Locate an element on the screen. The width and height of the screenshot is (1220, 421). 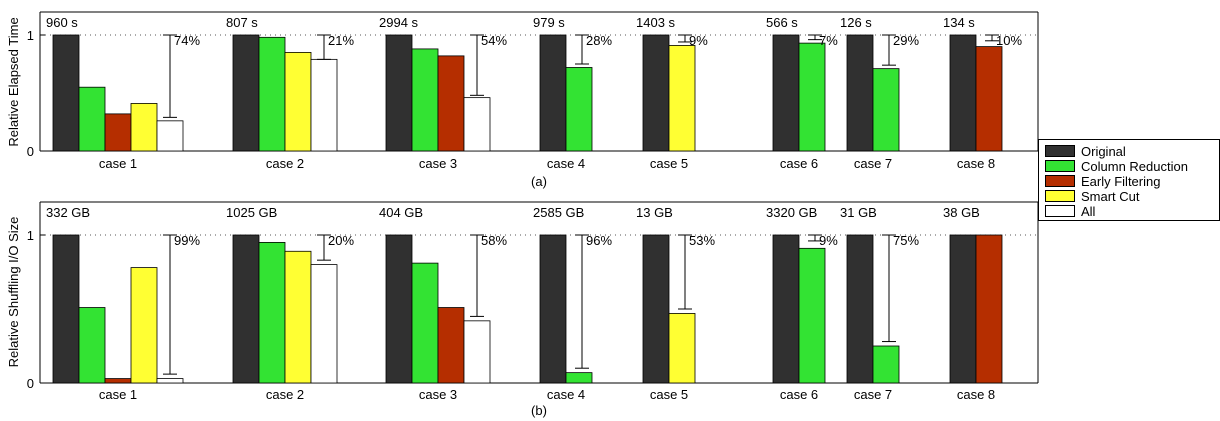
legend-item-early-filtering: Early Filtering is located at coordinates (1102, 181).